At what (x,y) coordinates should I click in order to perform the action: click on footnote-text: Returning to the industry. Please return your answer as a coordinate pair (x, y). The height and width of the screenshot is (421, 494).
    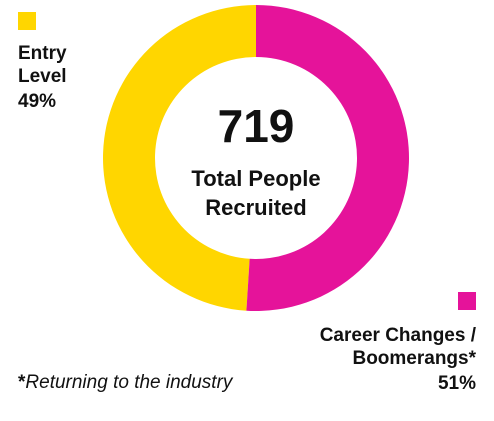
    Looking at the image, I should click on (129, 382).